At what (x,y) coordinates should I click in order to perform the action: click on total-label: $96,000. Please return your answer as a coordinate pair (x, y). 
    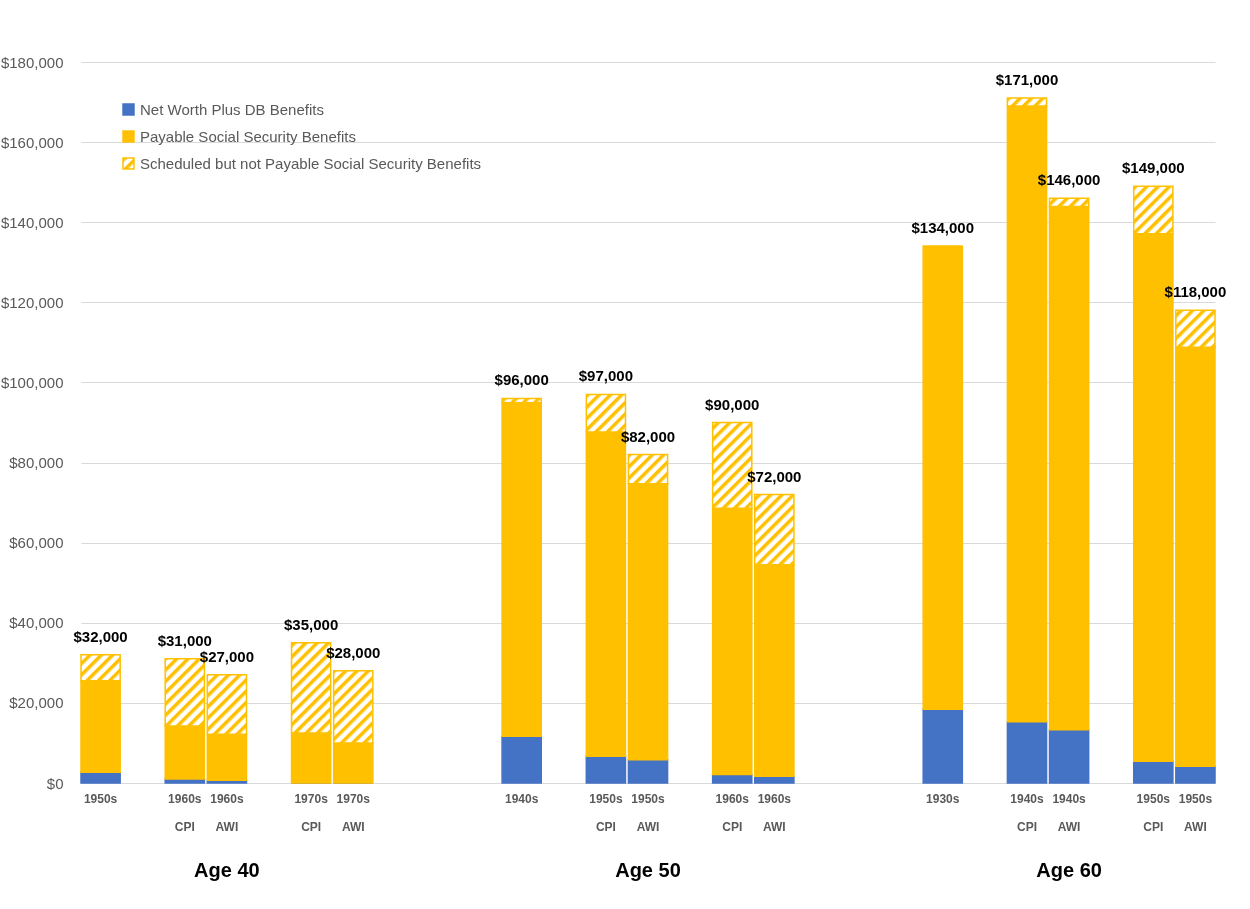
    Looking at the image, I should click on (521, 380).